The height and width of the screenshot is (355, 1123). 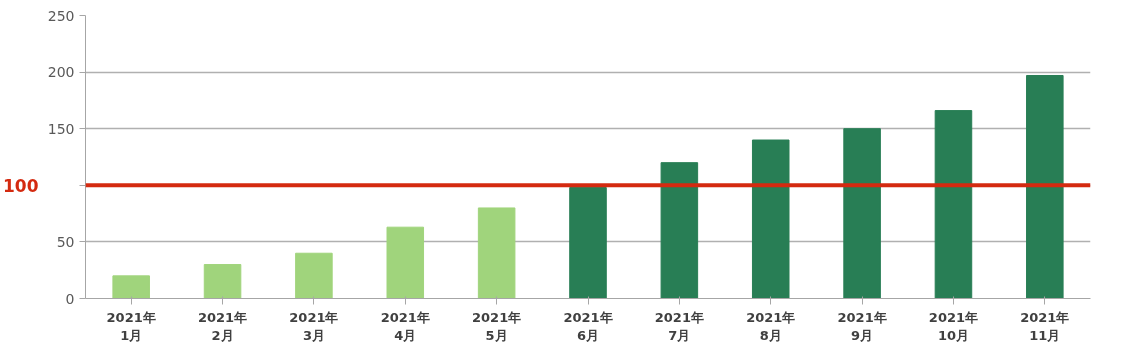 I want to click on x-tick-label: 2021年 1月, so click(x=131, y=326).